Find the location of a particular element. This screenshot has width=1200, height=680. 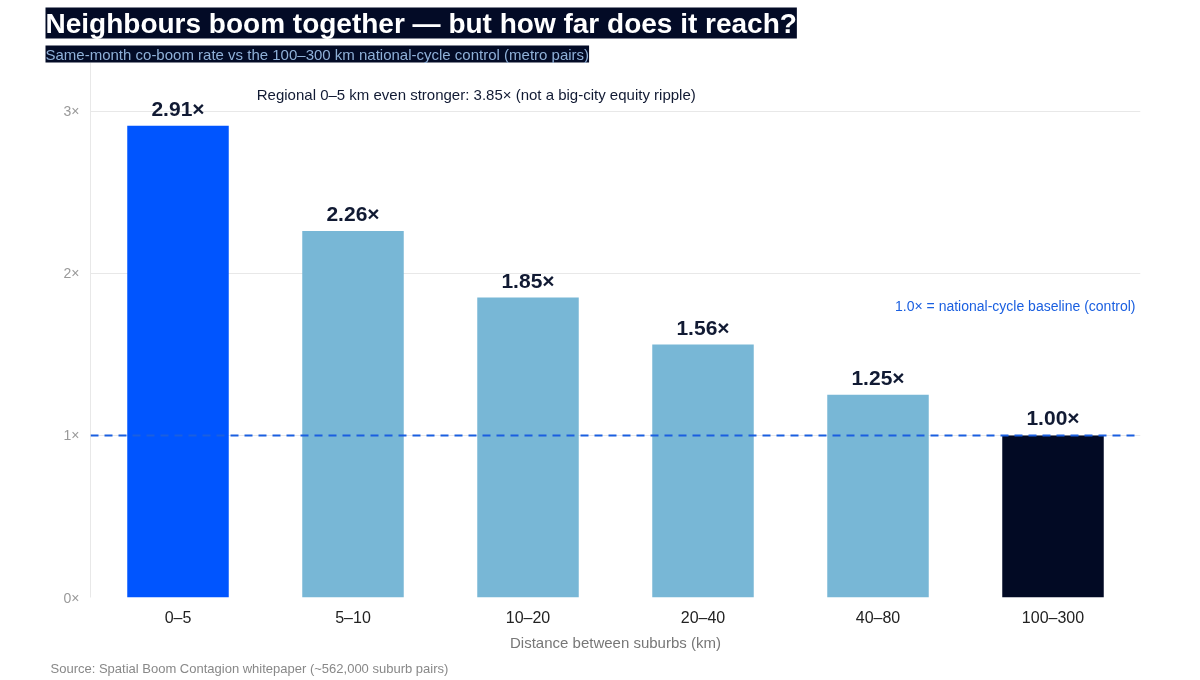

x-tick-label: 5–10 is located at coordinates (353, 617).